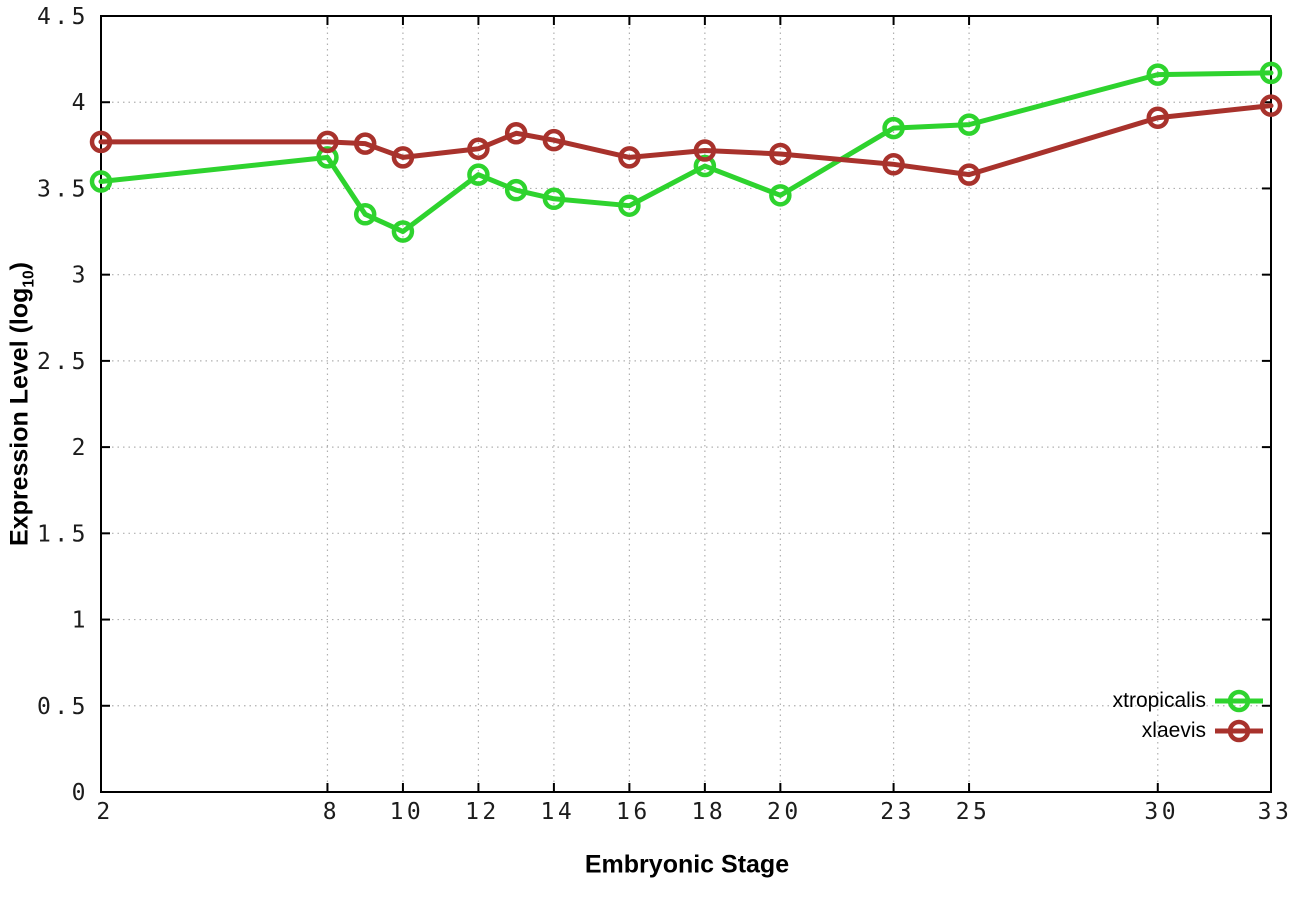 Image resolution: width=1296 pixels, height=907 pixels. I want to click on legend-item-xtropicalis: xtropicalis, so click(1188, 701).